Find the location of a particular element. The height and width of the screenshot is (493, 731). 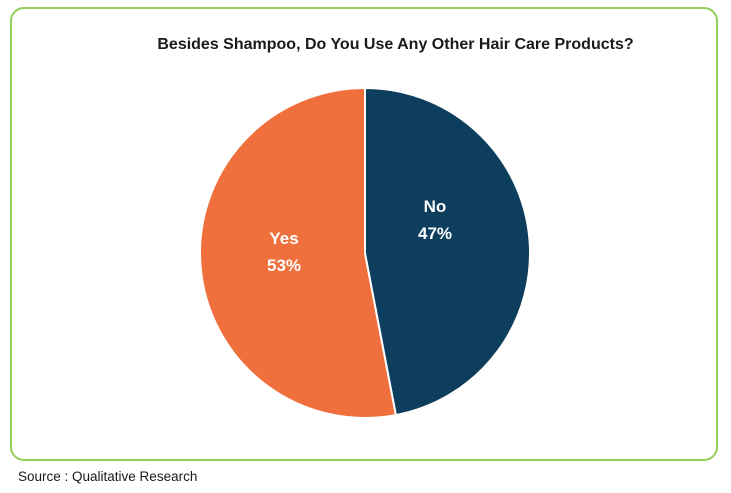

slice-no-name: No is located at coordinates (435, 206).